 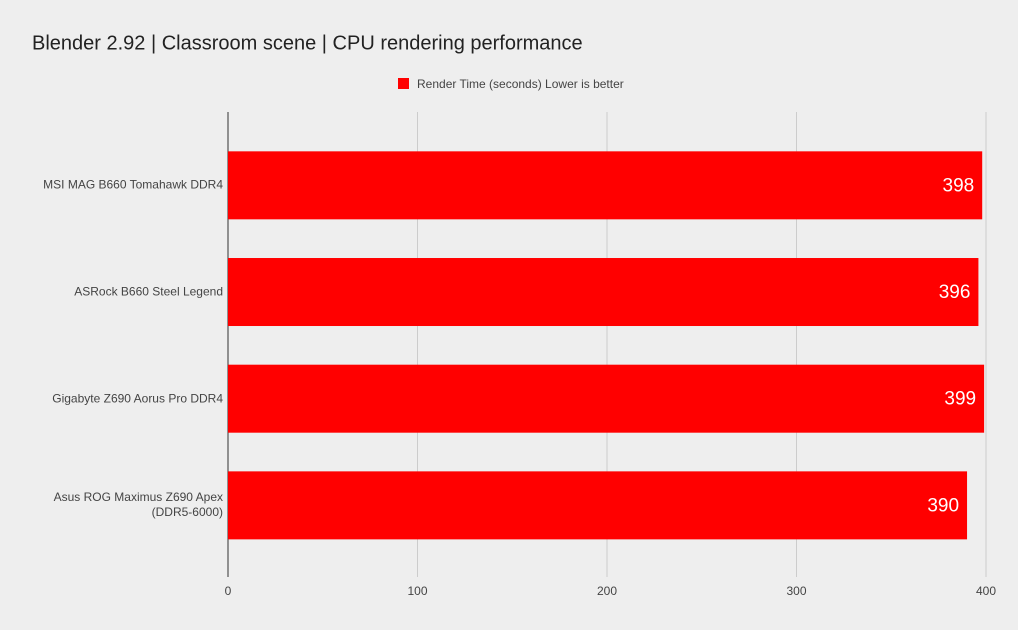 I want to click on y-tick-label: Gigabyte Z690 Aorus Pro DDR4, so click(x=137, y=398).